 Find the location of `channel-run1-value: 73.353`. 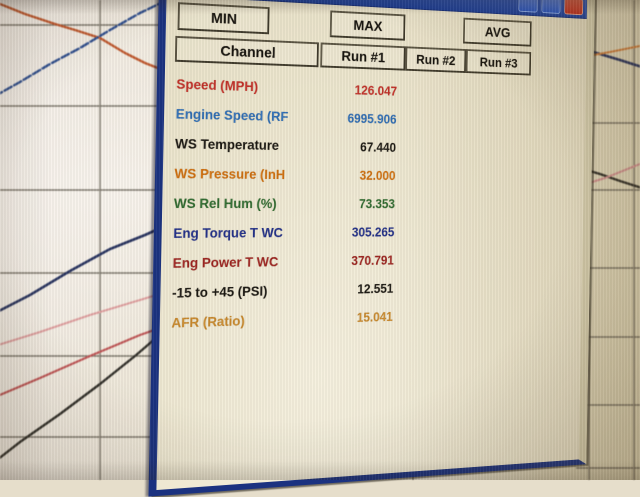

channel-run1-value: 73.353 is located at coordinates (377, 203).